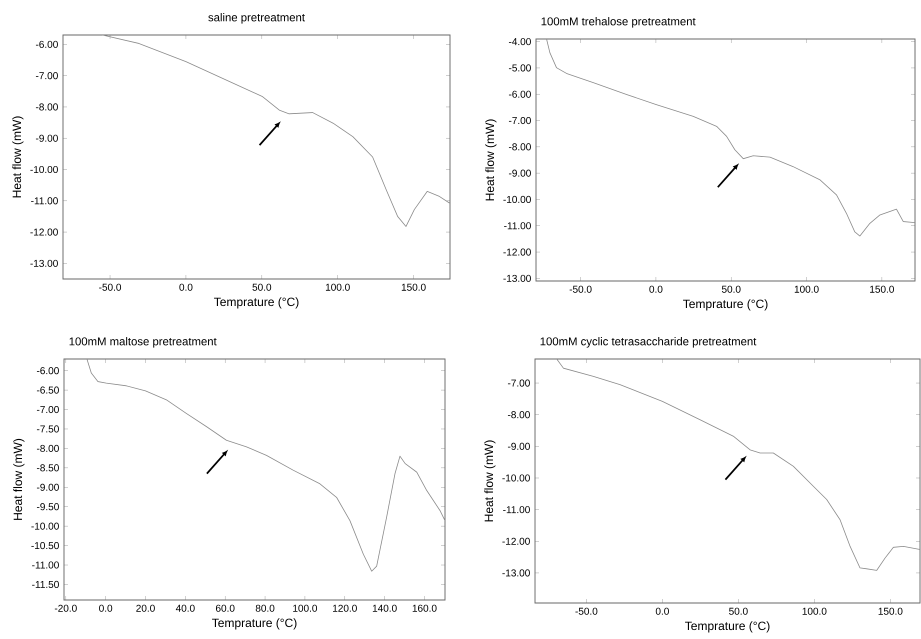 This screenshot has width=921, height=639. Describe the element at coordinates (145, 608) in the screenshot. I see `x-tick-label: 20.0` at that location.